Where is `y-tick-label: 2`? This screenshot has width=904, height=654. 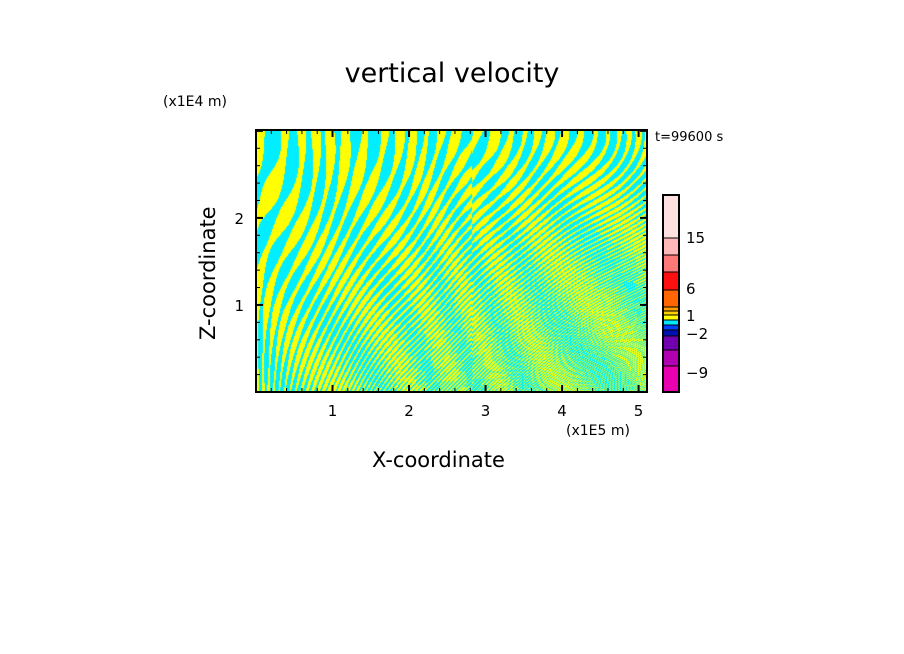
y-tick-label: 2 is located at coordinates (239, 219).